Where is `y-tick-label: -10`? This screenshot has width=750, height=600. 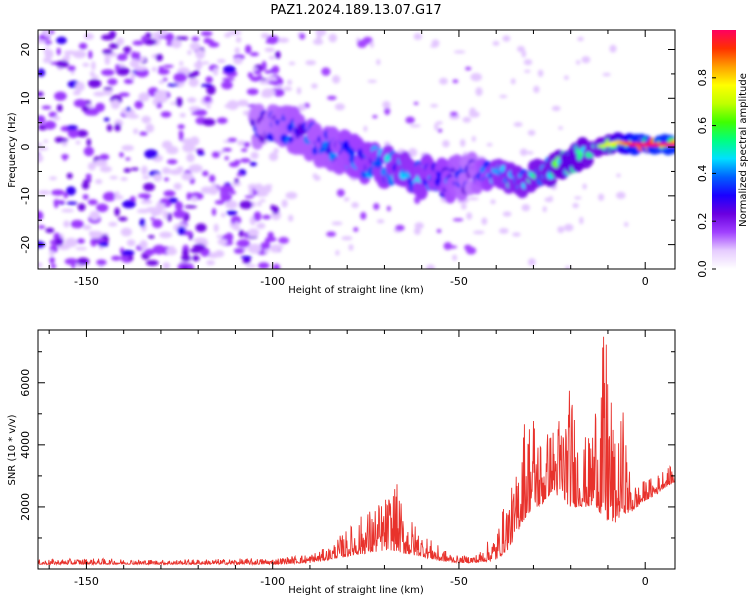 y-tick-label: -10 is located at coordinates (25, 196).